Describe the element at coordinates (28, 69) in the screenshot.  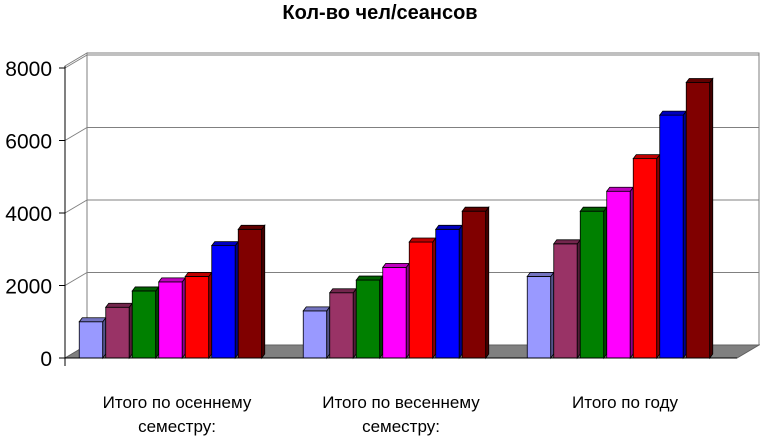
I see `y-tick-label: 8000` at that location.